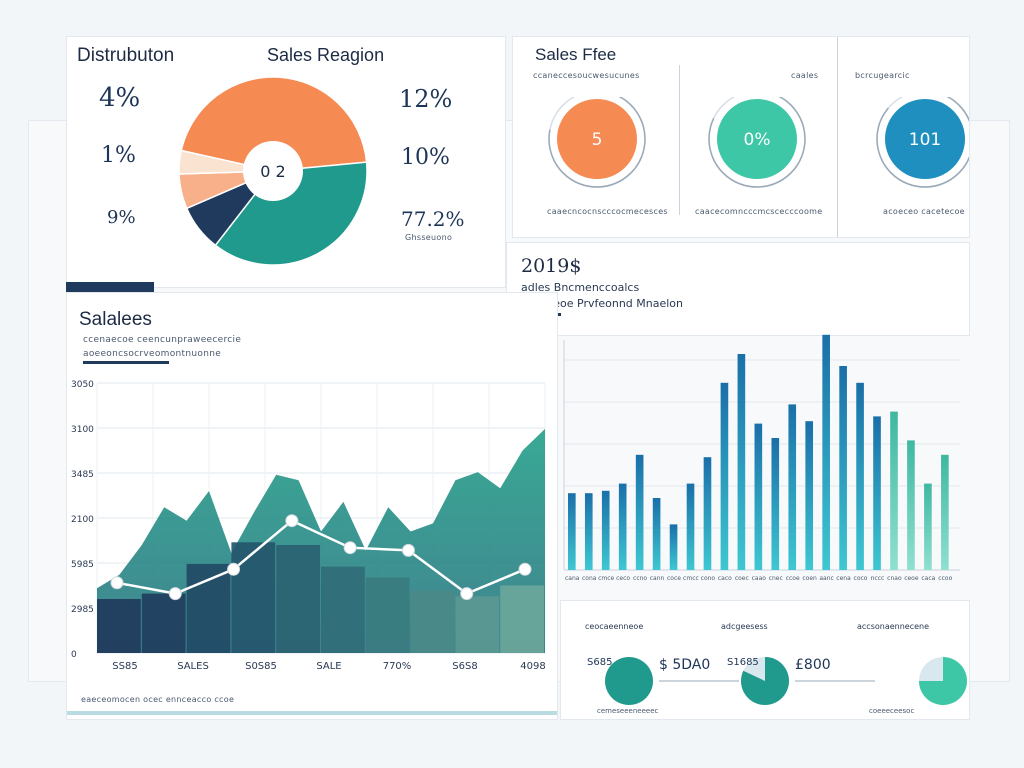 The height and width of the screenshot is (768, 1024). Describe the element at coordinates (321, 557) in the screenshot. I see `line-series` at that location.